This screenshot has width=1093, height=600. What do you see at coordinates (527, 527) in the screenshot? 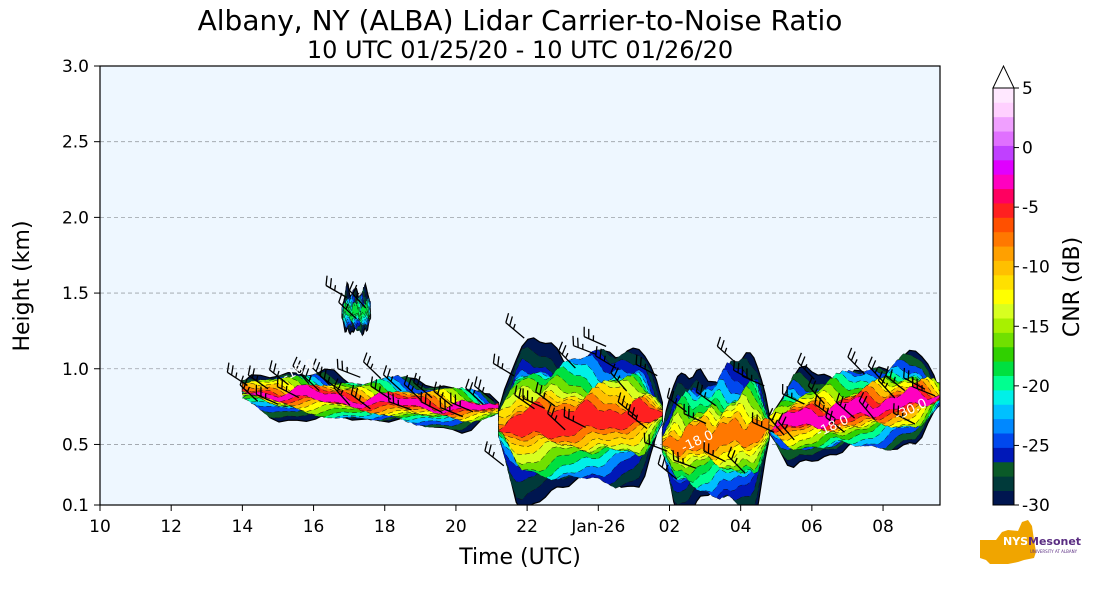
I see `x-tick-label: 22` at bounding box center [527, 527].